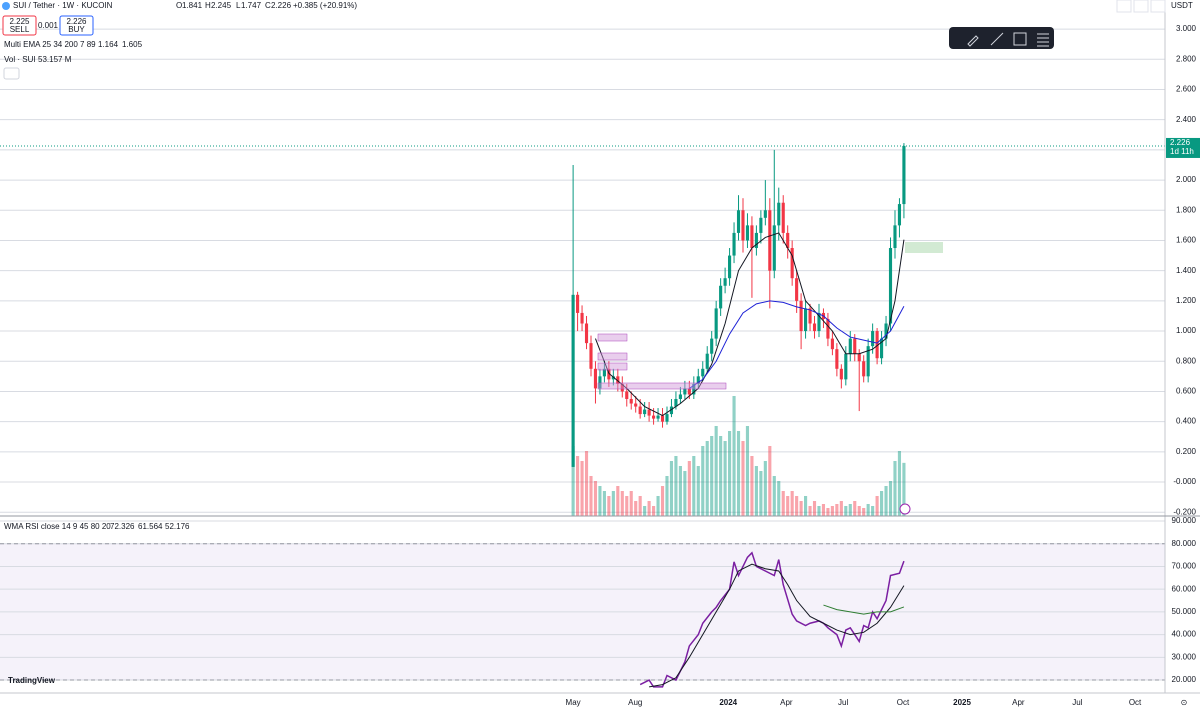 The height and width of the screenshot is (707, 1200). I want to click on x-tick-label: Jul, so click(843, 702).